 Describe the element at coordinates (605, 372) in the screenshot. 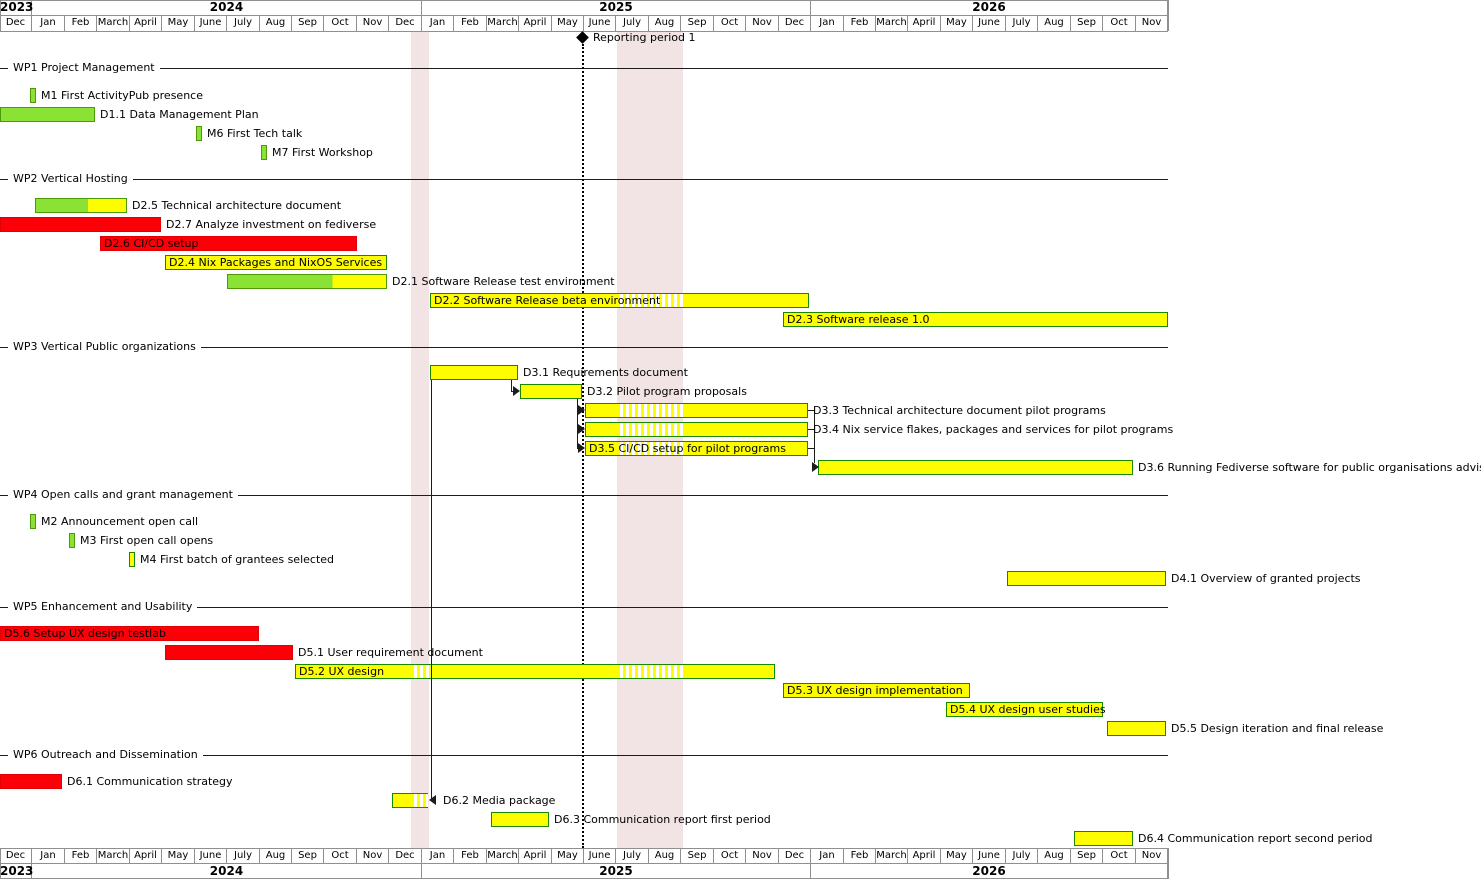

I see `label-d3-1: D3.1 Requirements document` at that location.